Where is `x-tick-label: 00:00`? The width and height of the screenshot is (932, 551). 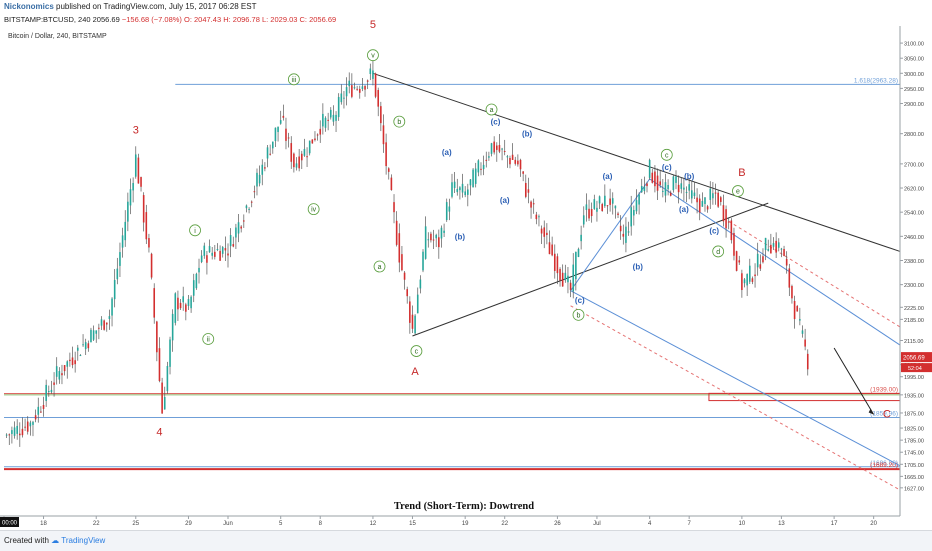 x-tick-label: 00:00 is located at coordinates (10, 524).